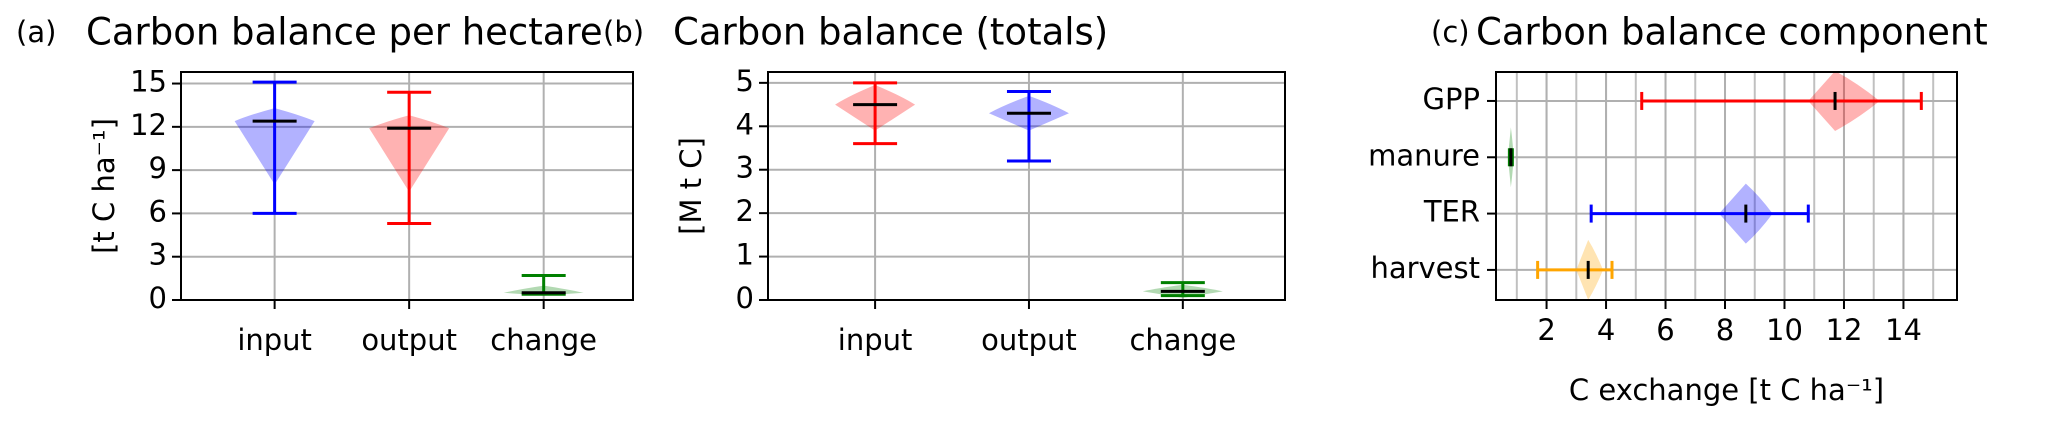 This screenshot has height=432, width=2067. Describe the element at coordinates (745, 81) in the screenshot. I see `y-tick-label: 5` at that location.